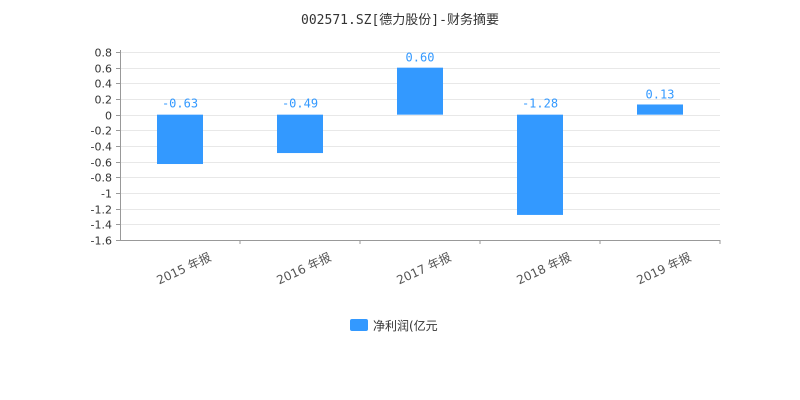  What do you see at coordinates (106, 194) in the screenshot?
I see `y-tick-label: -1` at bounding box center [106, 194].